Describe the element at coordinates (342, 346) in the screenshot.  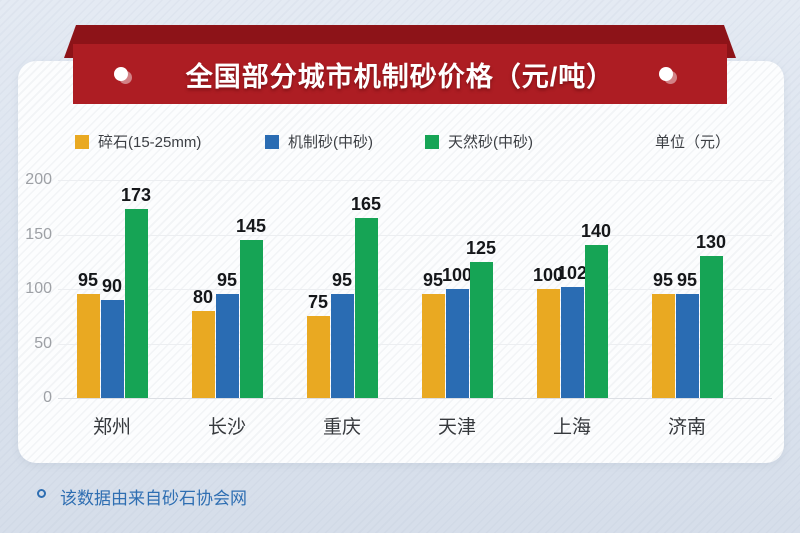
I see `bar-机制砂(中砂)-重庆` at that location.